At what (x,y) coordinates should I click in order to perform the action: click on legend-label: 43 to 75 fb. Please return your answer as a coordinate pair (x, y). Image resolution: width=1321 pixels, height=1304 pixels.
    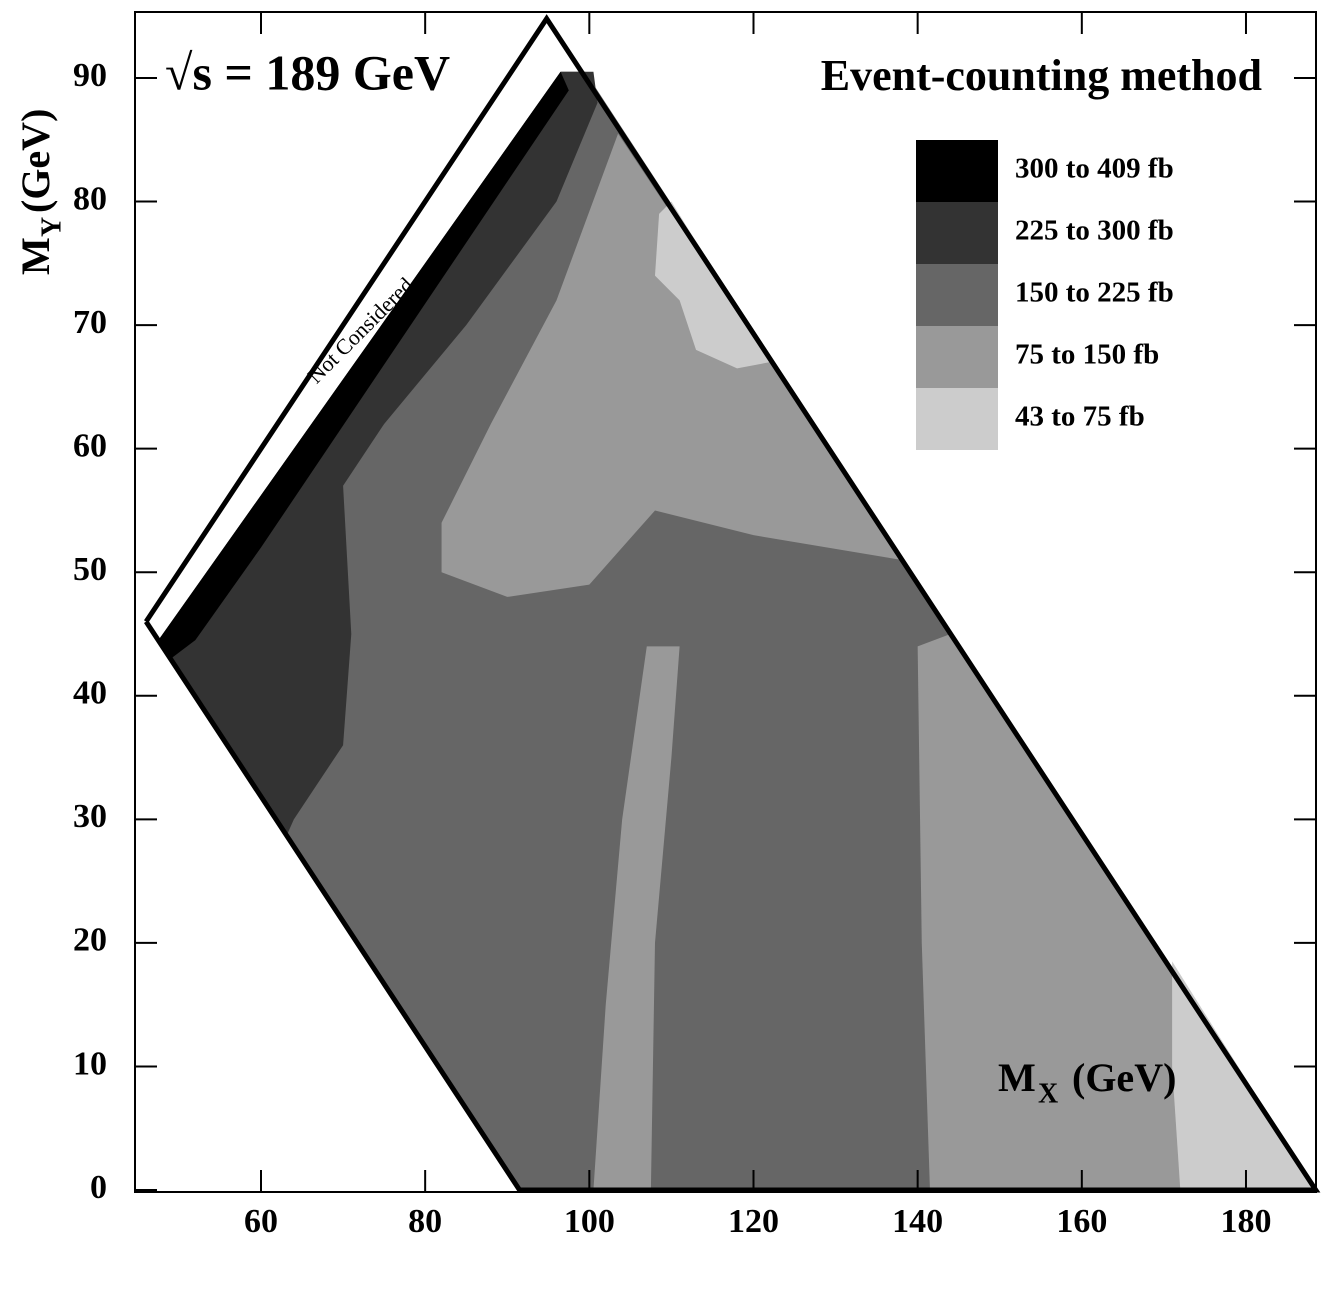
    Looking at the image, I should click on (1080, 417).